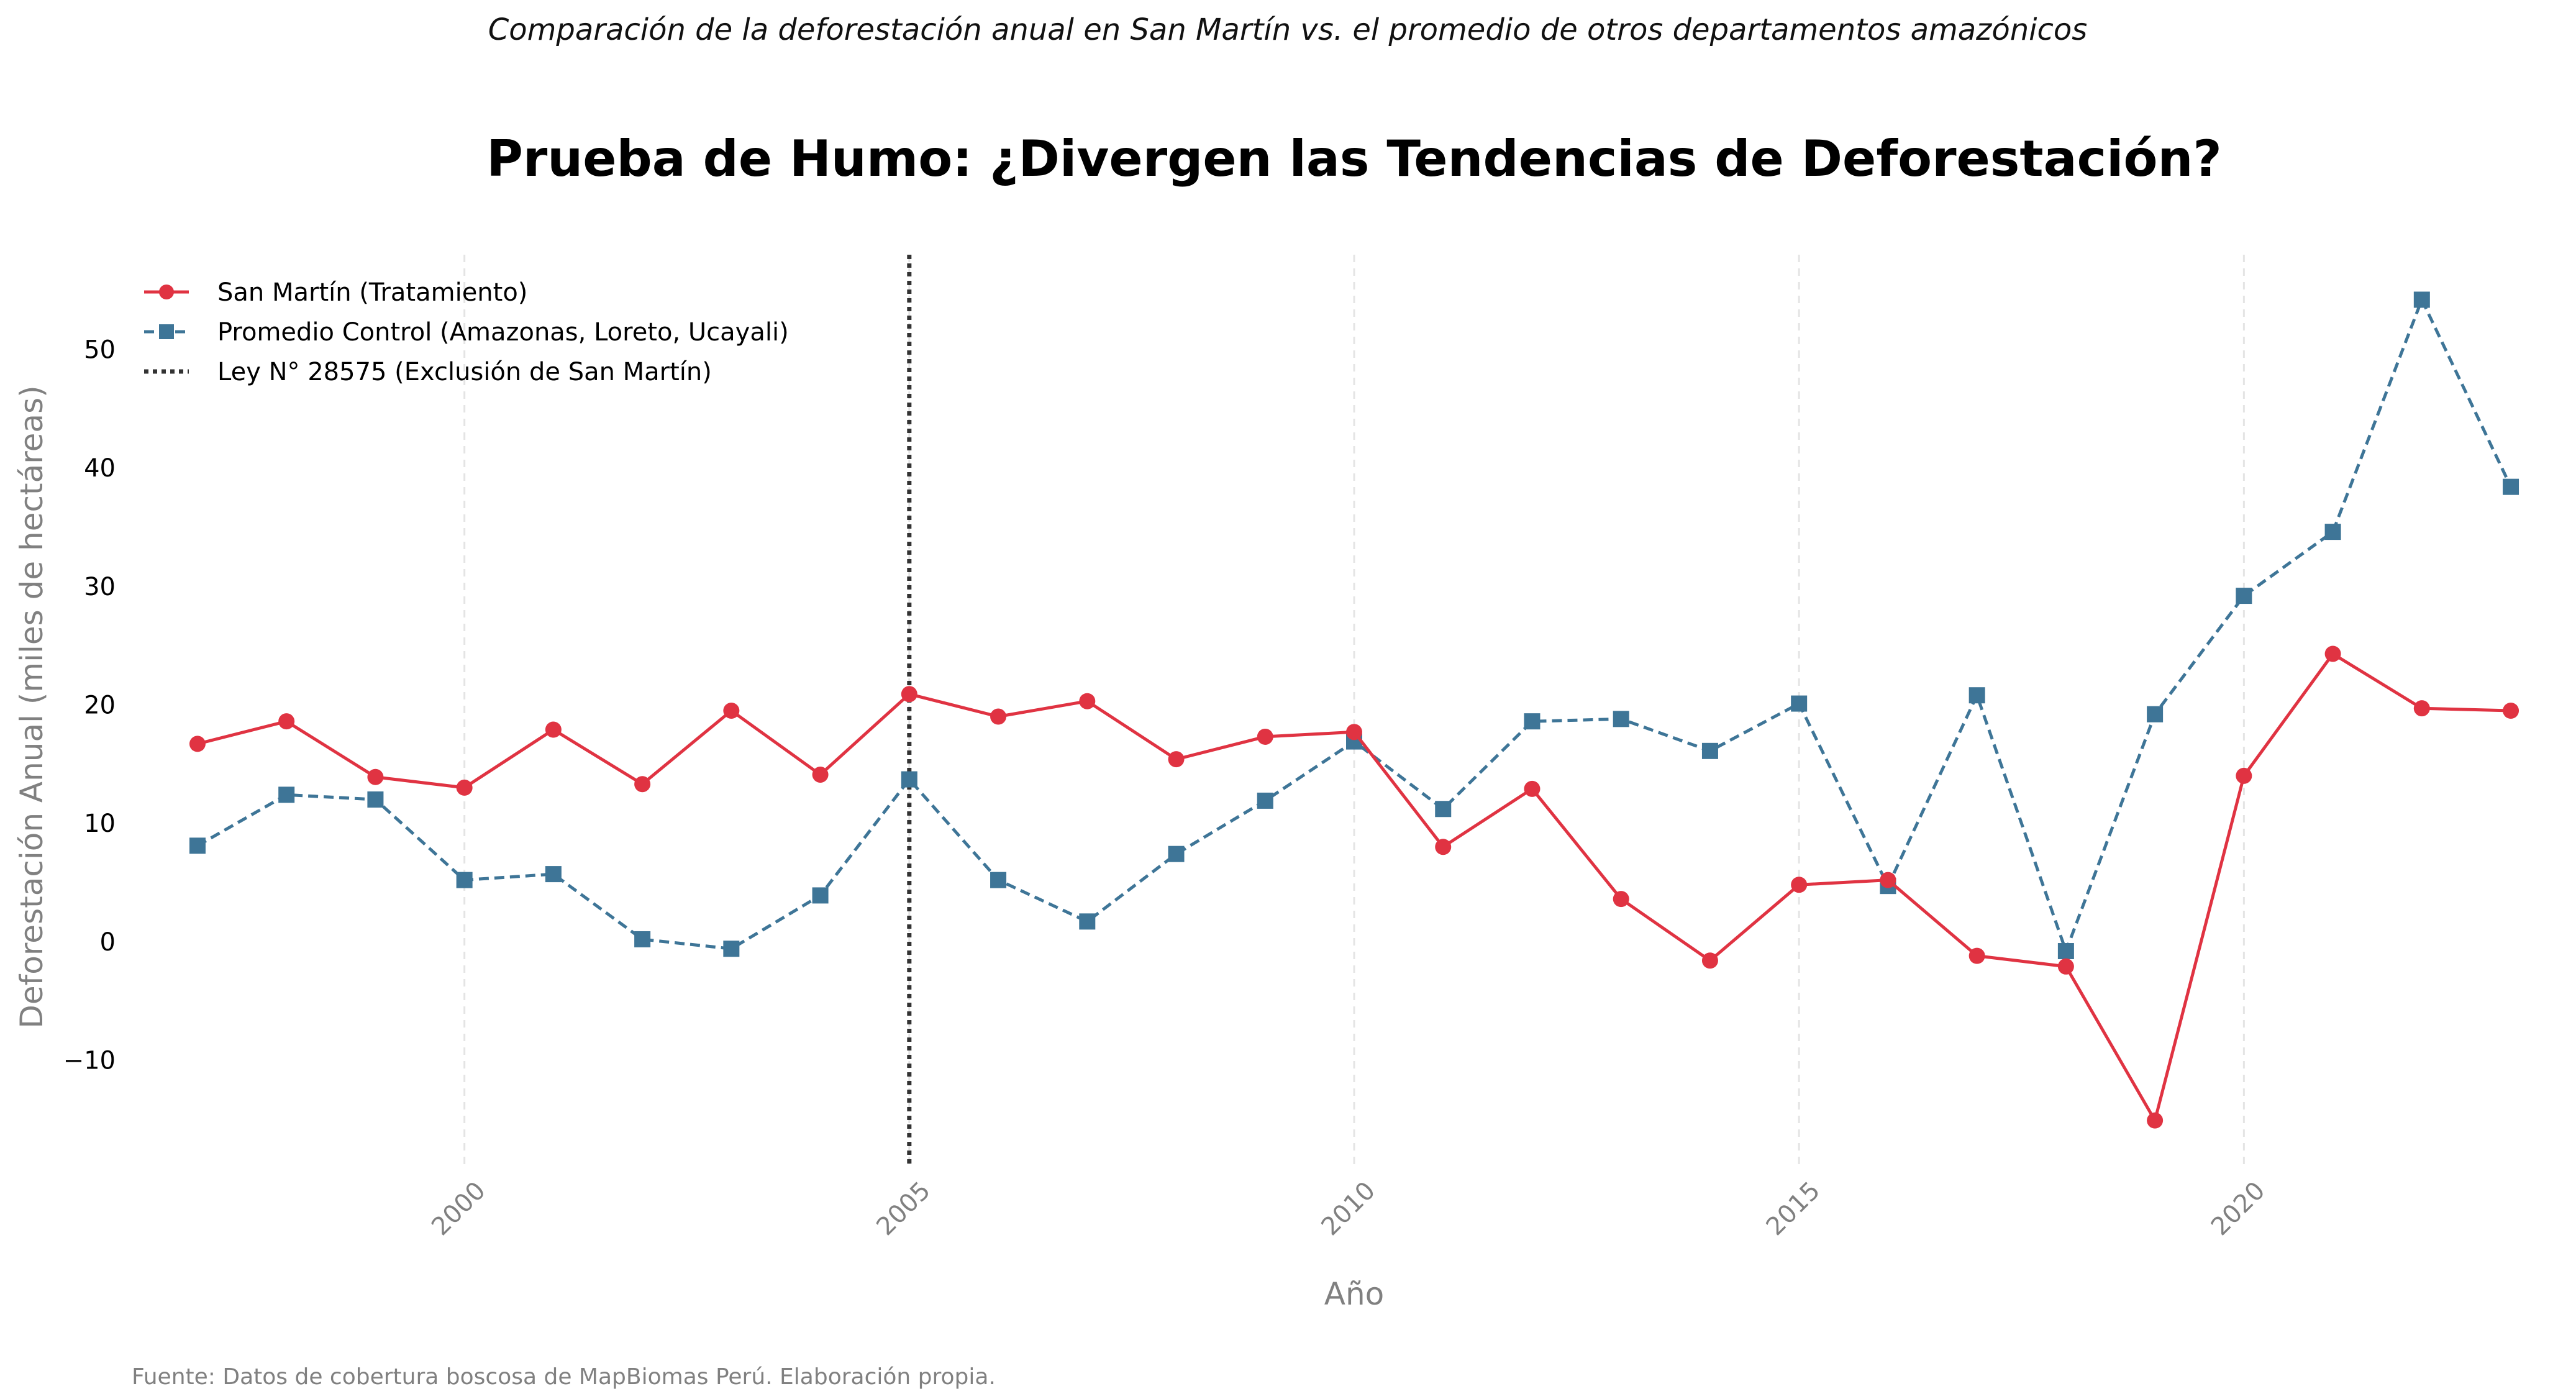 This screenshot has height=1399, width=2576. What do you see at coordinates (820, 774) in the screenshot?
I see `point-san-martin-2004` at bounding box center [820, 774].